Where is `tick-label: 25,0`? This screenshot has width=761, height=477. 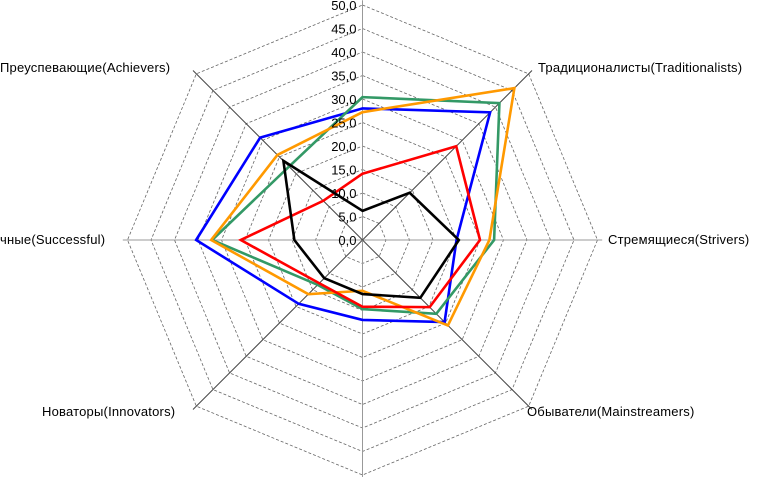 tick-label: 25,0 is located at coordinates (343, 123).